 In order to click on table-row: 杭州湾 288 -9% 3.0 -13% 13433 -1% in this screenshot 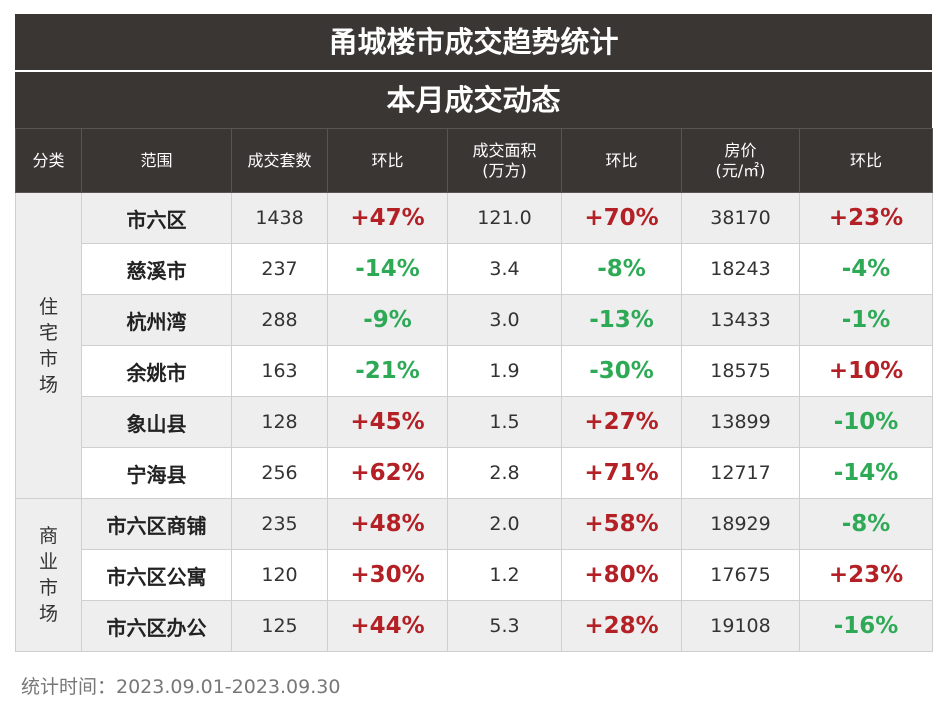, I will do `click(474, 320)`.